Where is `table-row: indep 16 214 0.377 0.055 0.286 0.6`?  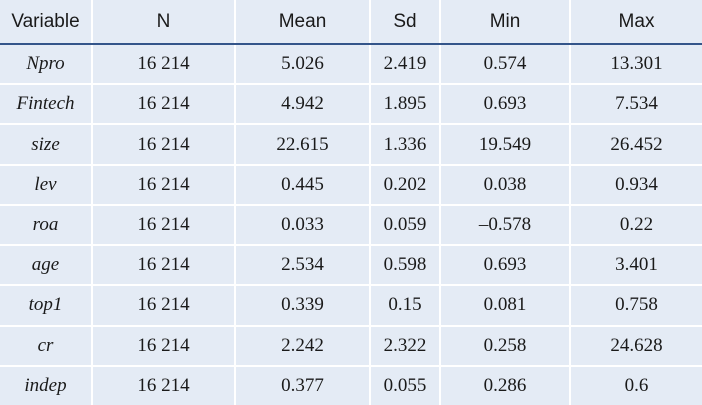
table-row: indep 16 214 0.377 0.055 0.286 0.6 is located at coordinates (351, 384).